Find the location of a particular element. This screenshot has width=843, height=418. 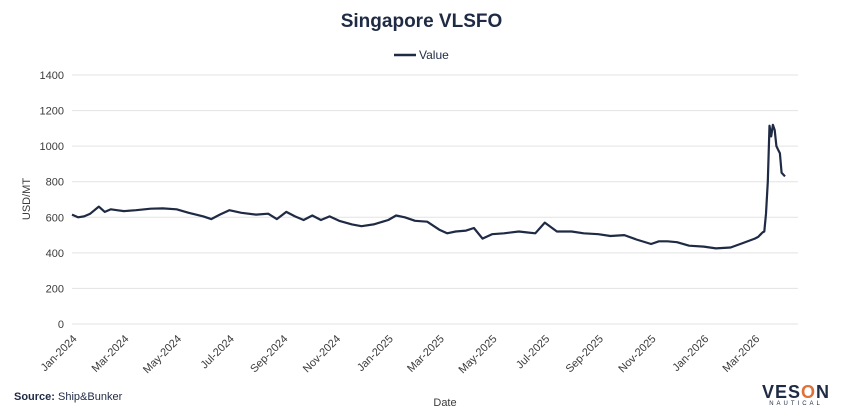

source-label: Source: is located at coordinates (34, 397).